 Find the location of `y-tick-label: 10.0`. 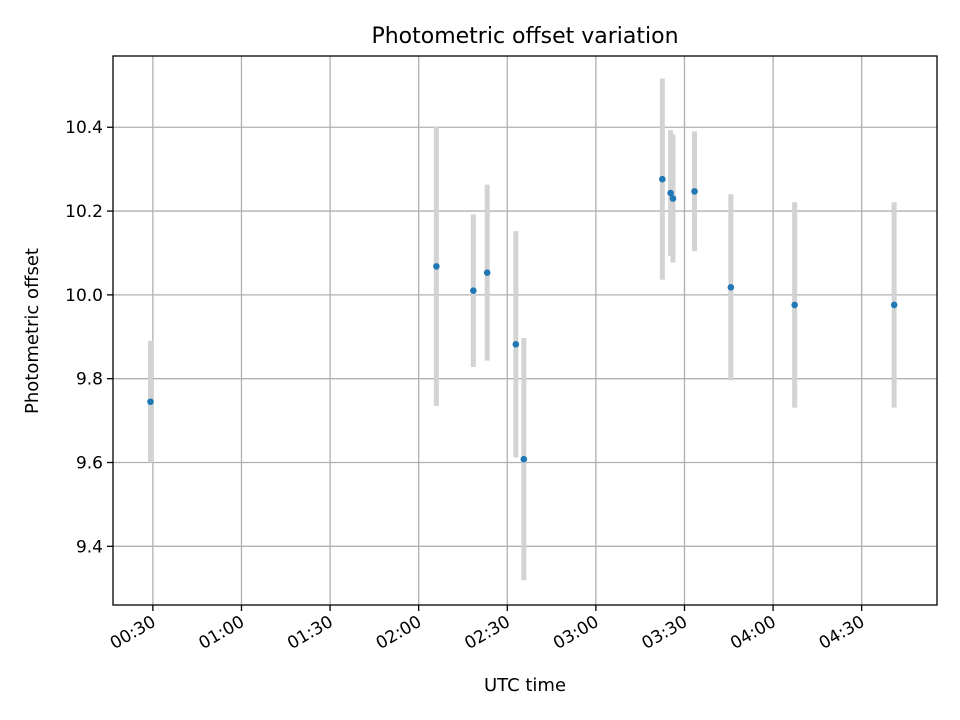

y-tick-label: 10.0 is located at coordinates (84, 296).